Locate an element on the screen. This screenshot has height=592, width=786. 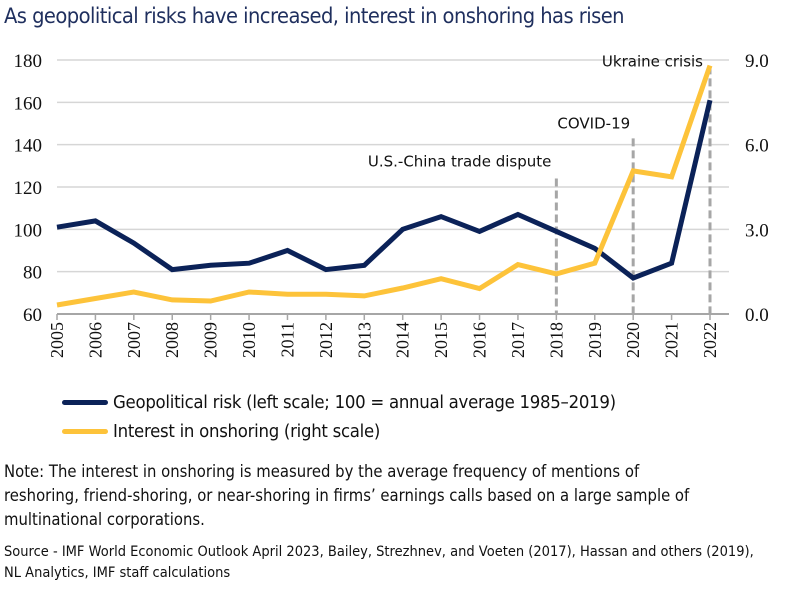
x-tick-label: 2018 is located at coordinates (556, 340).